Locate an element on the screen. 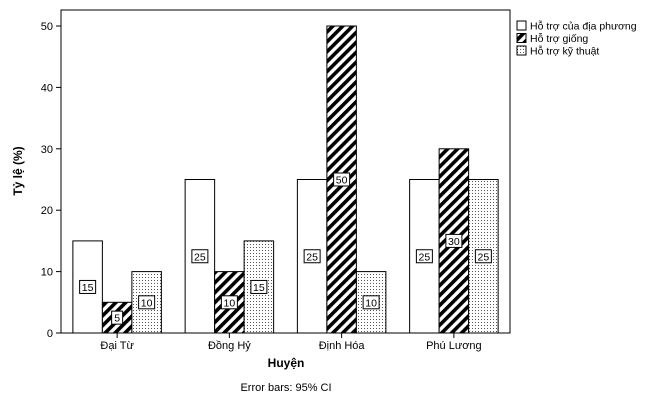 The image size is (661, 402). legend-label-ho-tro-giong: Hỗ trợ giống is located at coordinates (559, 38).